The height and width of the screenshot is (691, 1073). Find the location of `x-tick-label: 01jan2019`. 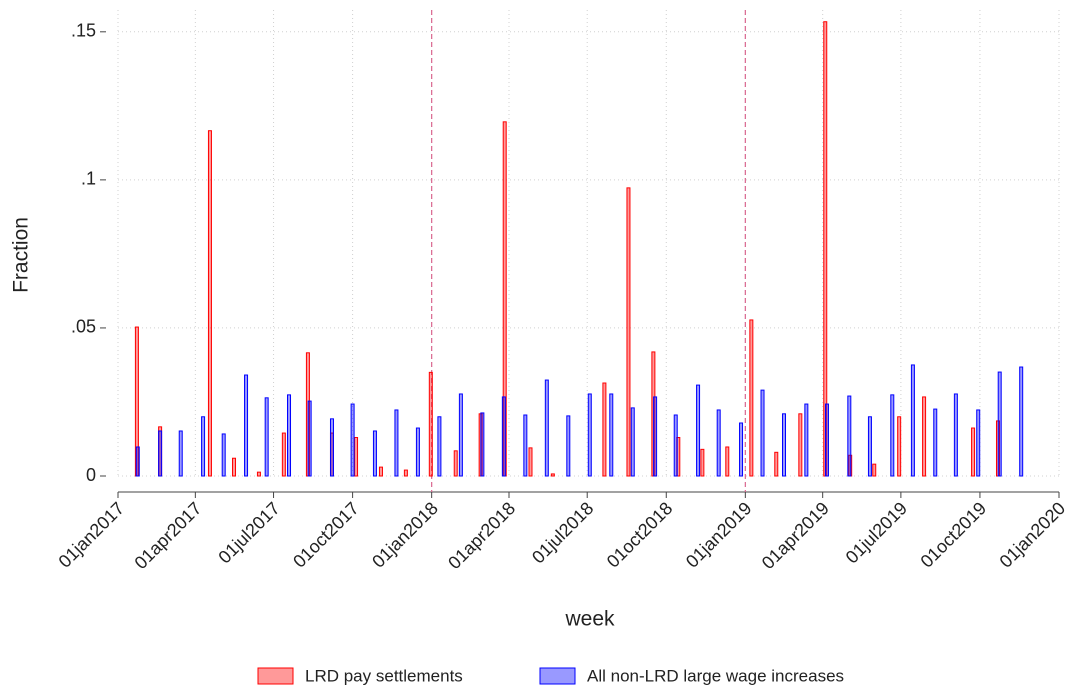

x-tick-label: 01jan2019 is located at coordinates (719, 535).